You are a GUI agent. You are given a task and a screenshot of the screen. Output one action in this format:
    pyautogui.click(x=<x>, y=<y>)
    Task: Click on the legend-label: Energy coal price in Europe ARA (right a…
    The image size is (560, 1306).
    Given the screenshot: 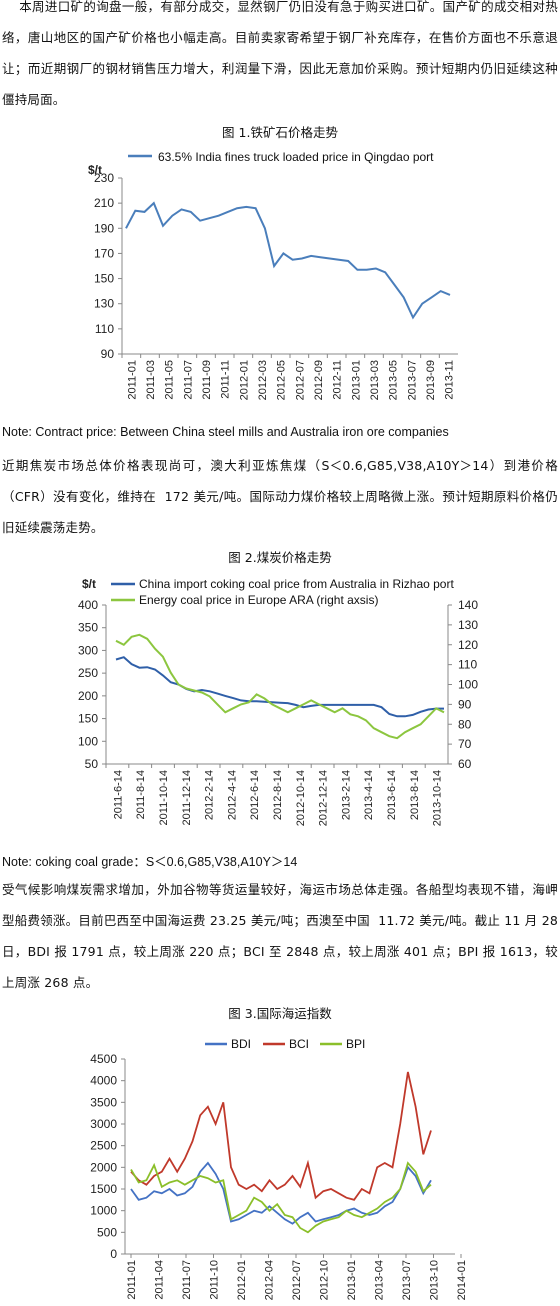 What is the action you would take?
    pyautogui.click(x=258, y=600)
    